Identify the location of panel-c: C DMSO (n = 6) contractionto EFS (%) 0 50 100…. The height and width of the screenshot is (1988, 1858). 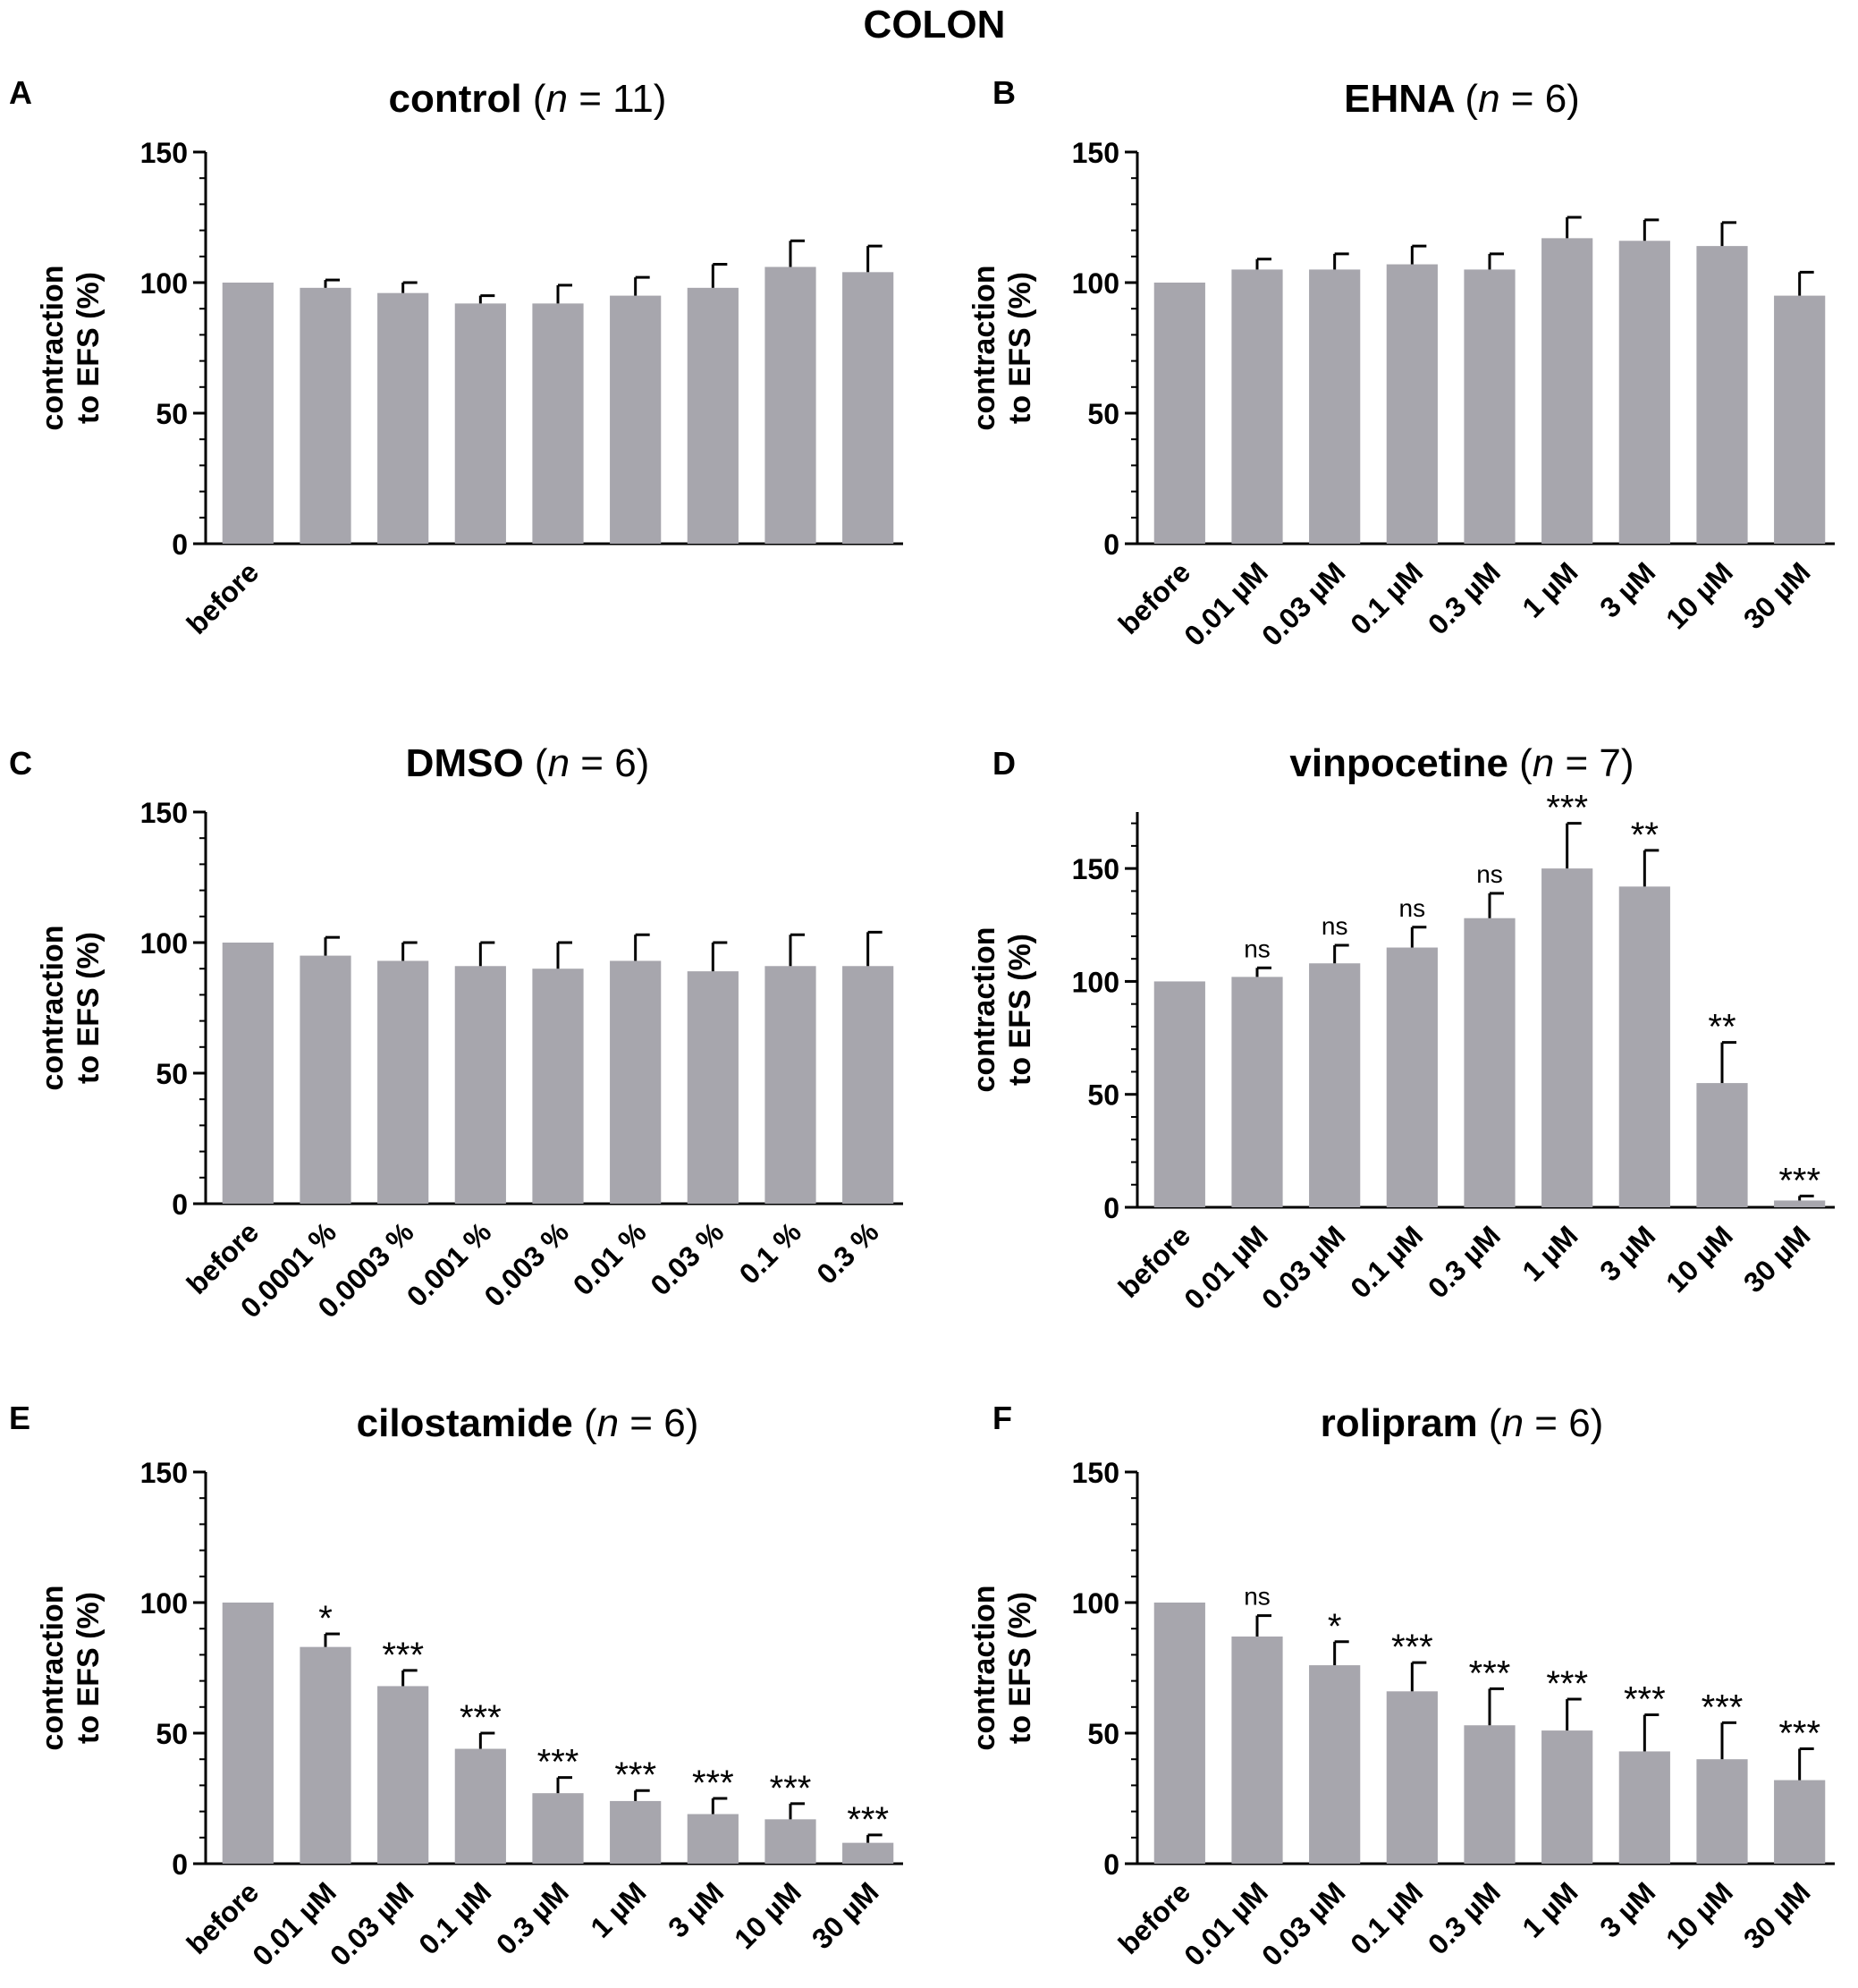
(456, 1032).